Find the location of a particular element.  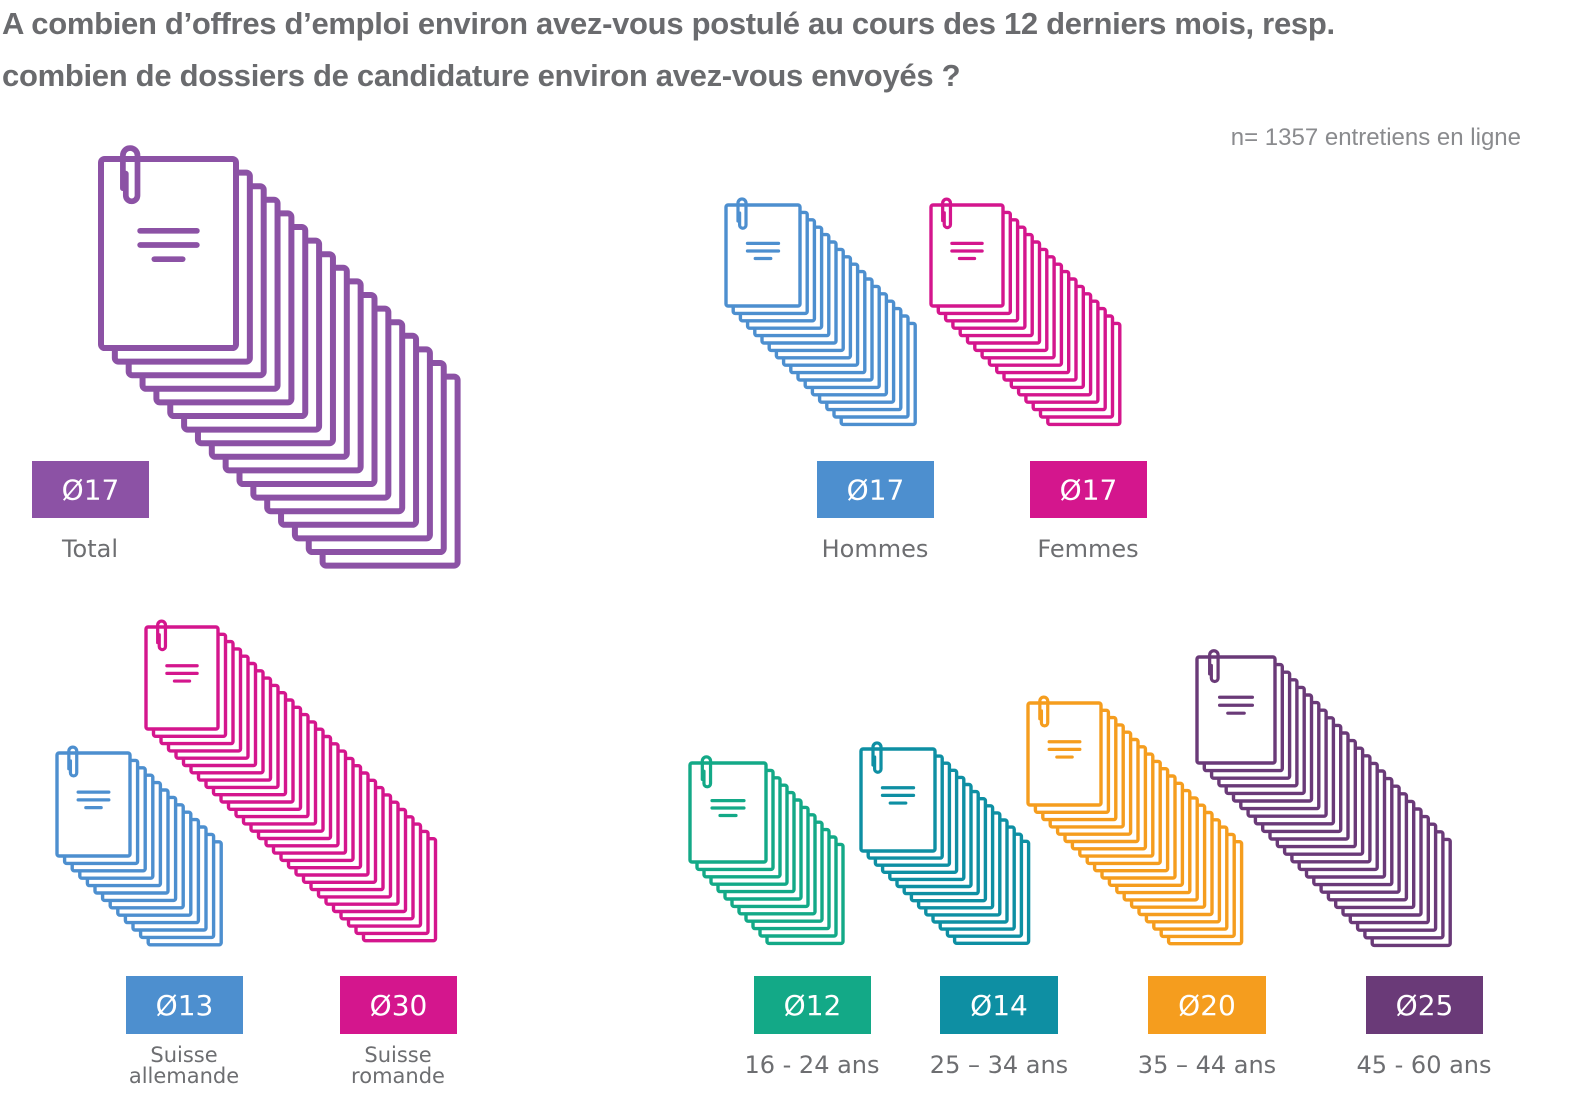

group-total: Ø17 Total is located at coordinates (246, 357).